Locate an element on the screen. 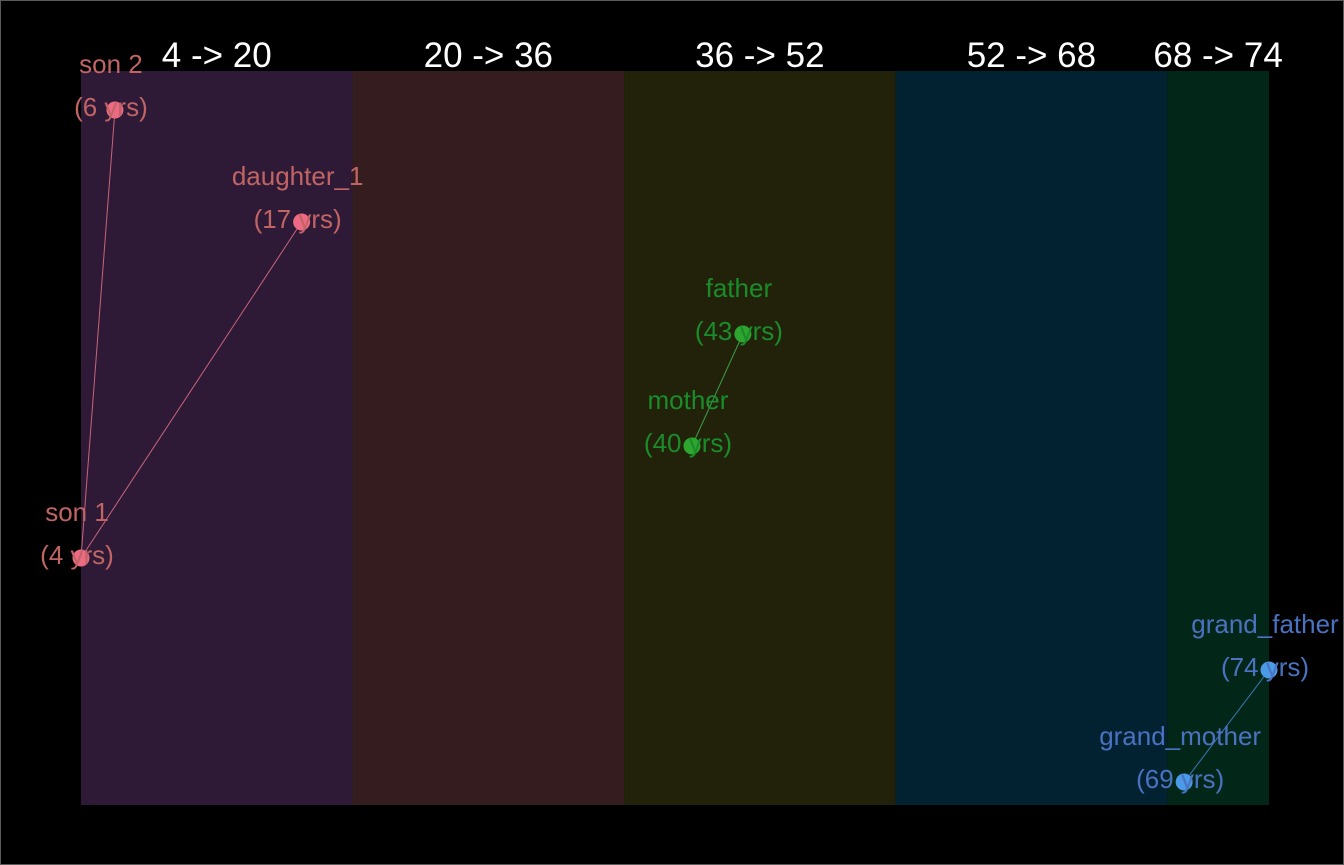  point-name-father: father is located at coordinates (739, 288).